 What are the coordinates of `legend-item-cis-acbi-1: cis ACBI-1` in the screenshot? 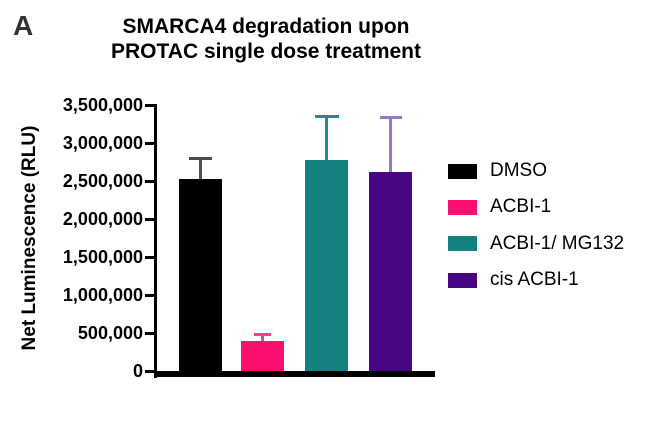 It's located at (513, 279).